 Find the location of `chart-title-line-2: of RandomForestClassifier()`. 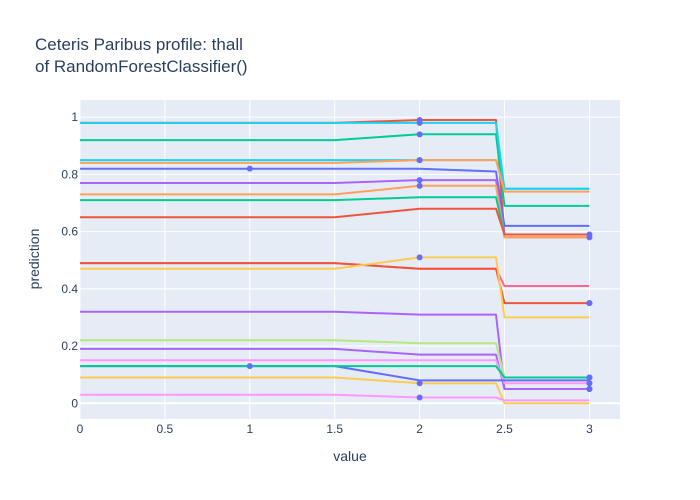

chart-title-line-2: of RandomForestClassifier() is located at coordinates (141, 66).